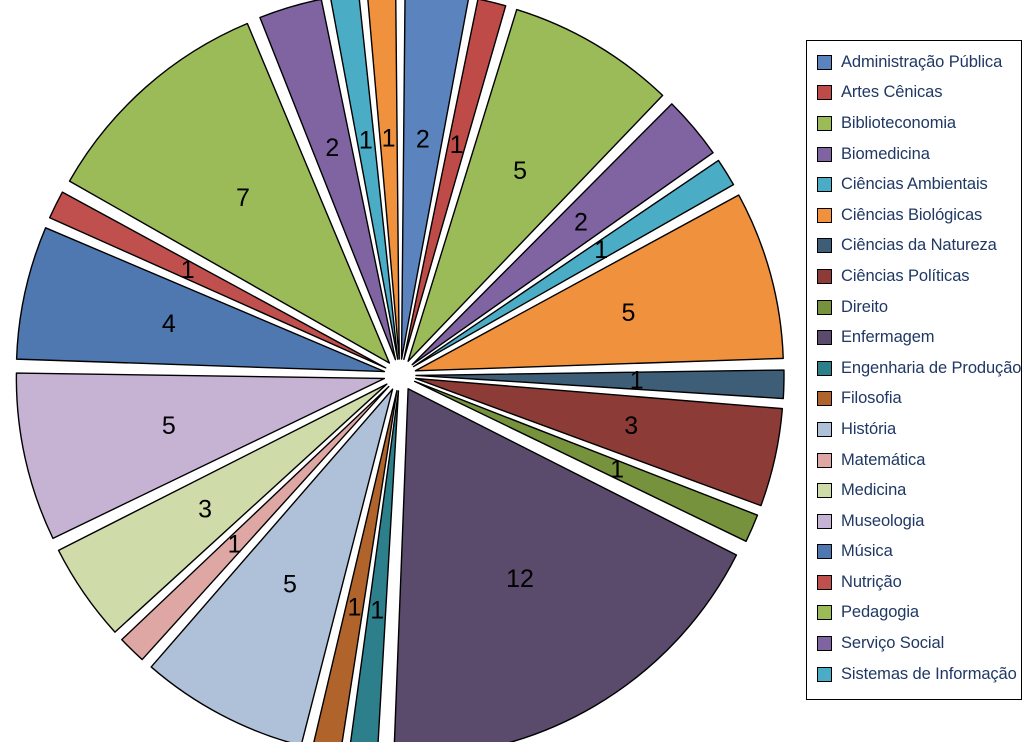 The height and width of the screenshot is (742, 1032). I want to click on legend-item: Biblioteconomia, so click(919, 123).